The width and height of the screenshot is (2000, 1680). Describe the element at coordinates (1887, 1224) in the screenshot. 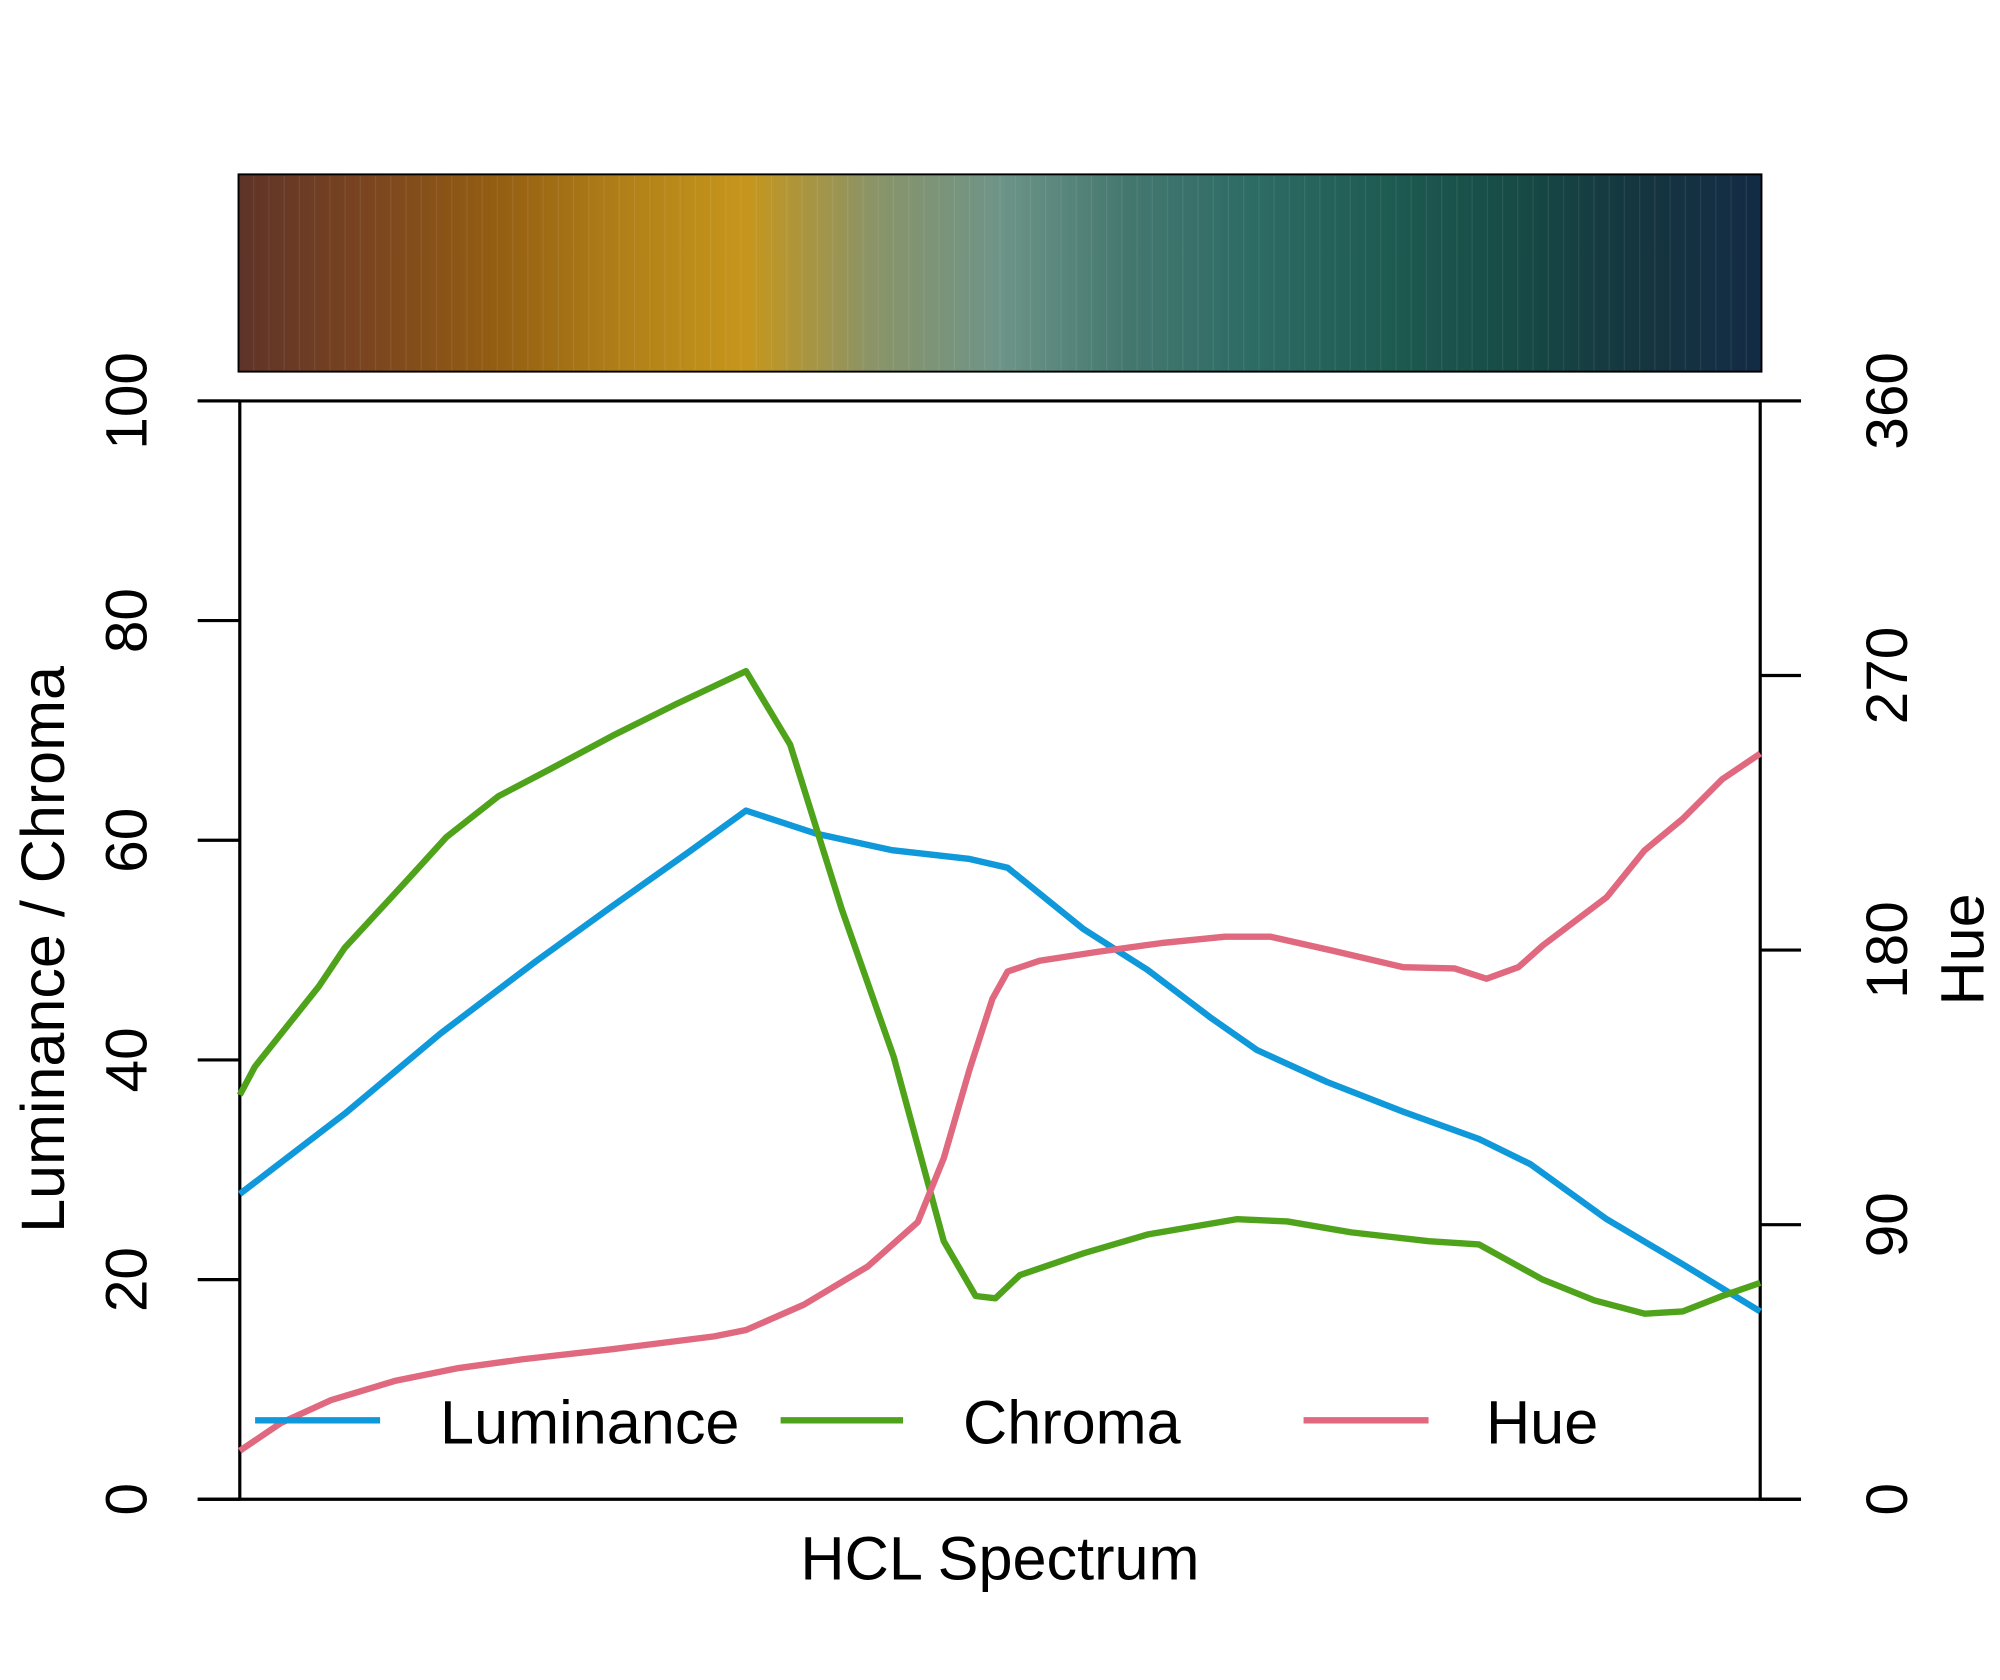

I see `right-tick-label: 90` at that location.